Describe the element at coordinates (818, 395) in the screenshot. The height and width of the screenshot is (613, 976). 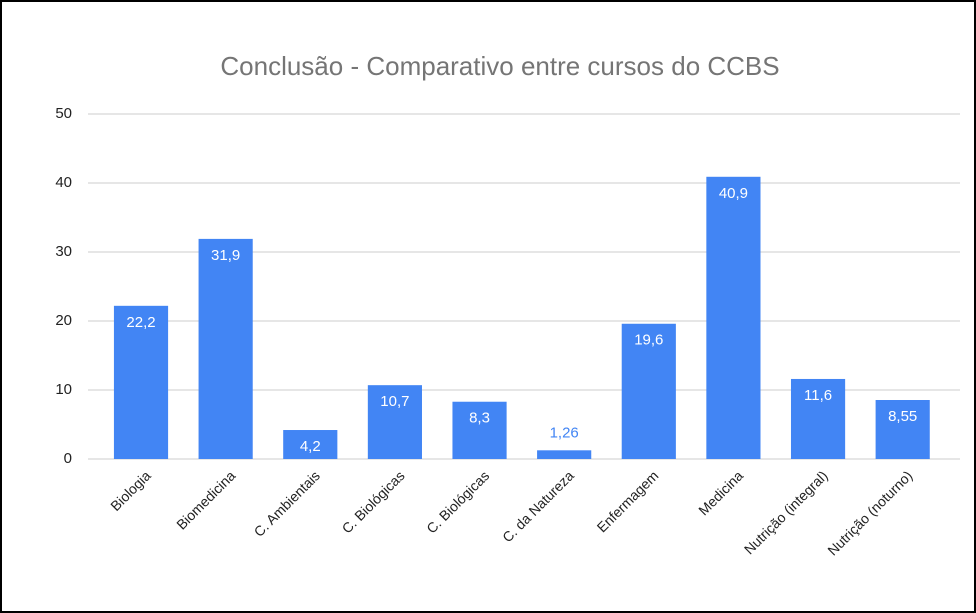
I see `data-label: 11,6` at that location.